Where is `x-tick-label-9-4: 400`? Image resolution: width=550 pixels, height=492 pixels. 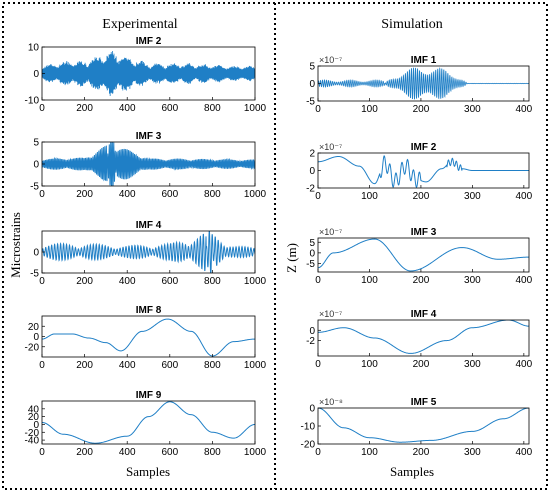 x-tick-label-9-4: 400 is located at coordinates (524, 452).